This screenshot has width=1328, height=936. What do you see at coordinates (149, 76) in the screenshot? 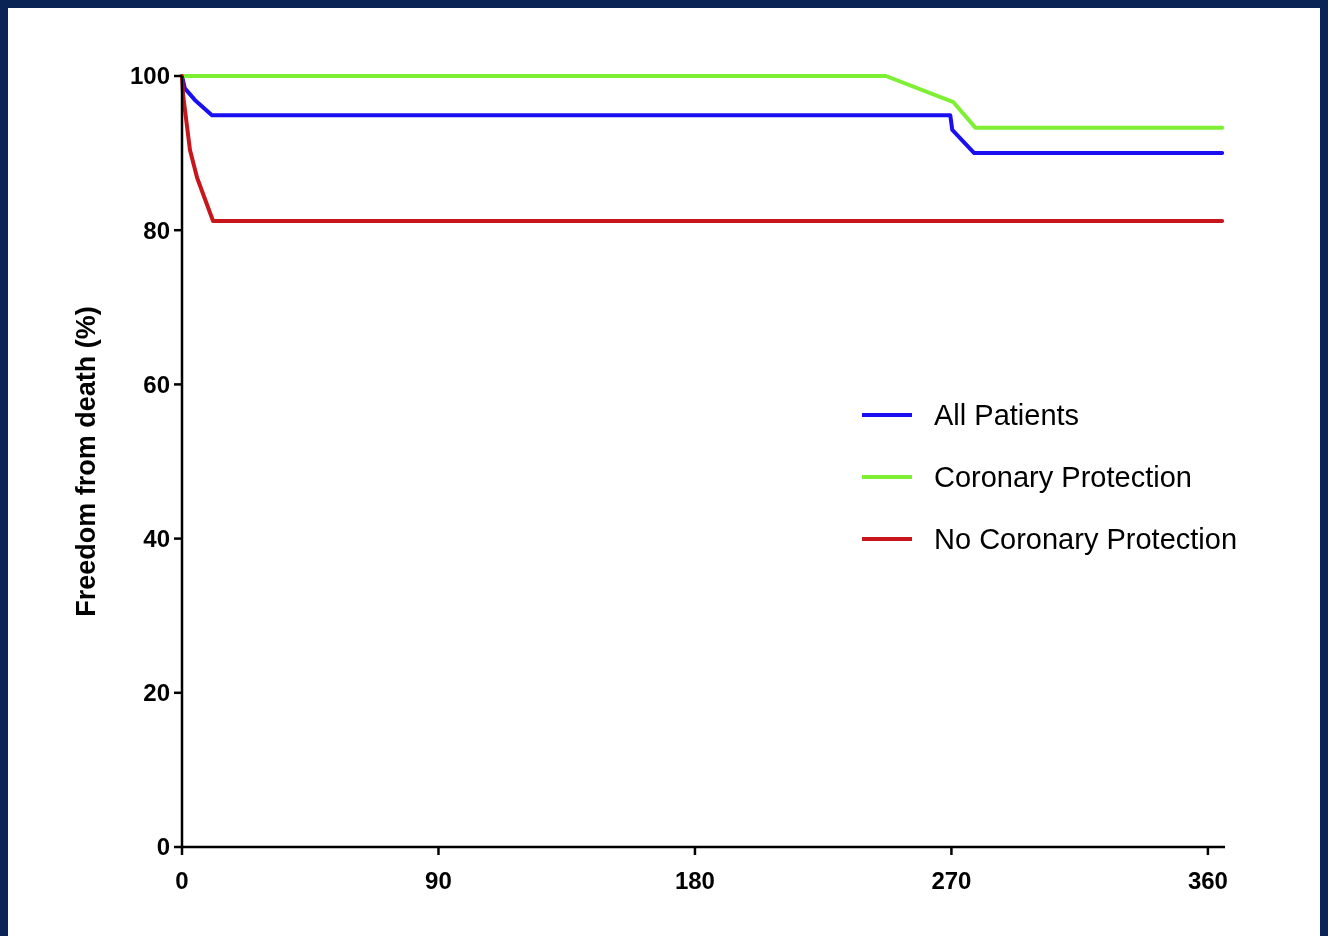
I see `y-tick-label: 100` at bounding box center [149, 76].